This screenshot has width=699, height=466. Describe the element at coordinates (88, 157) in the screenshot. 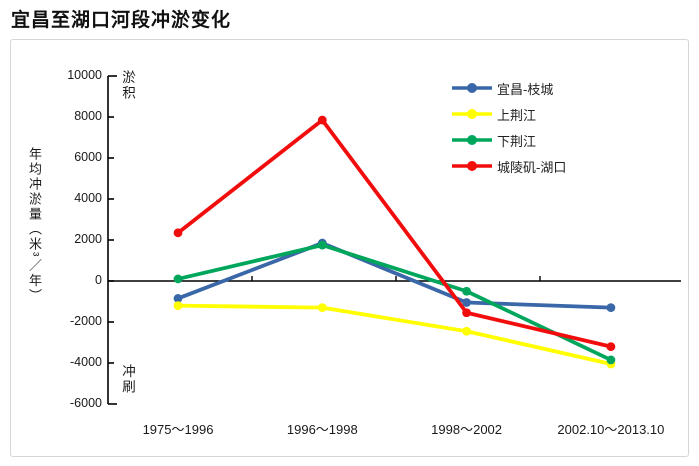

I see `y-tick-label: 6000` at that location.